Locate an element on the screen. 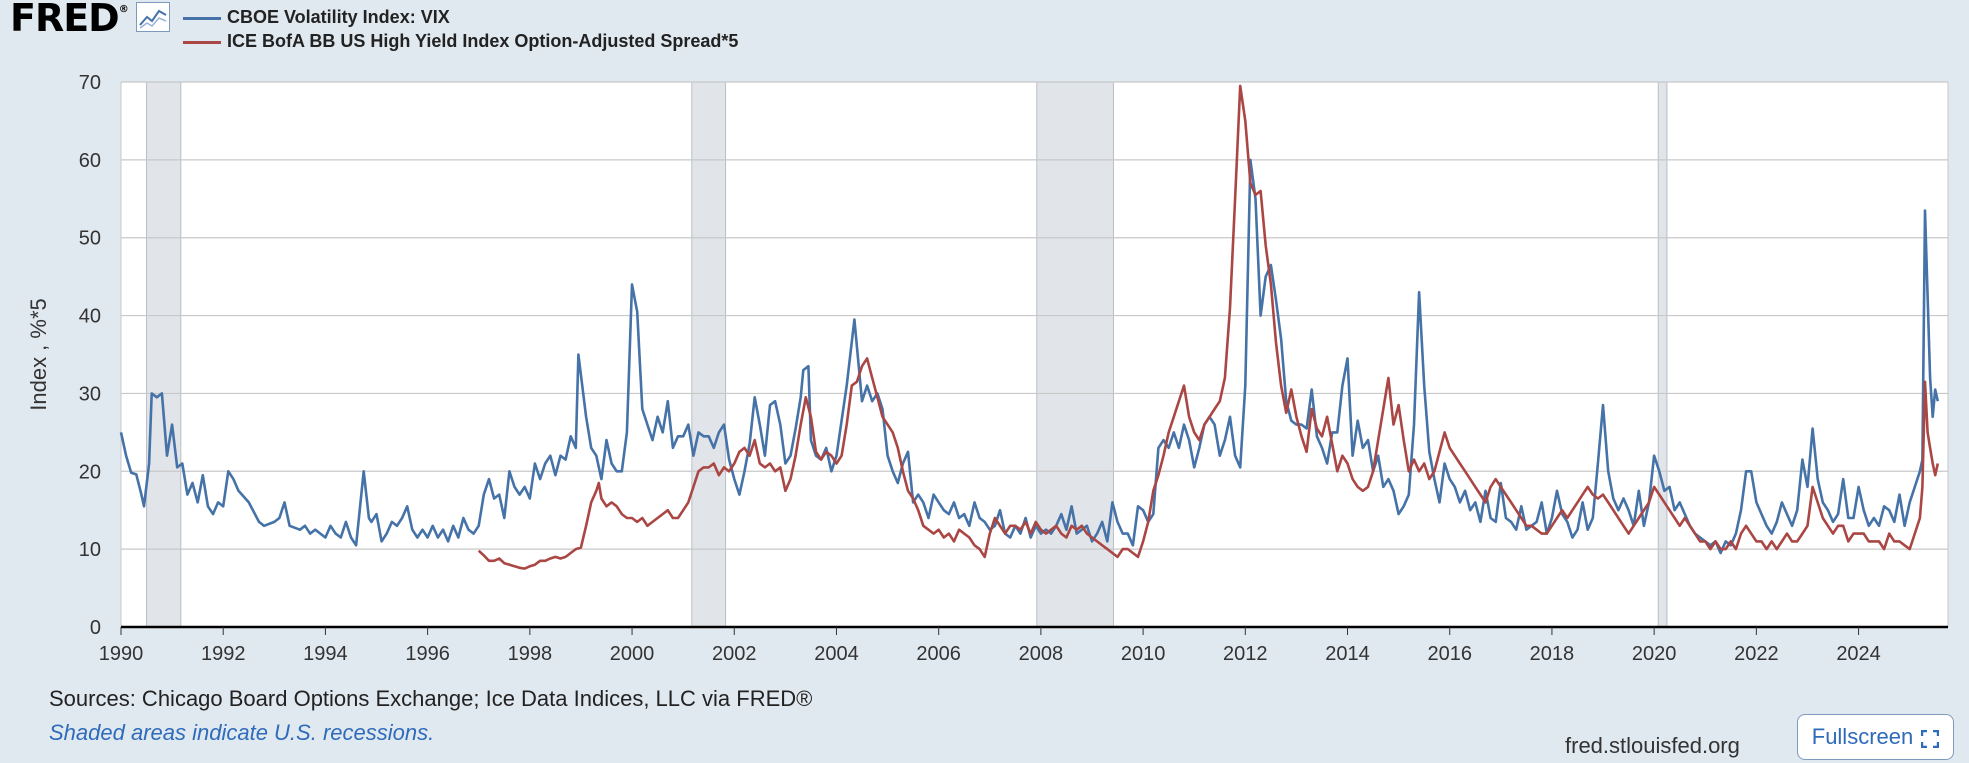 This screenshot has height=763, width=1969. legend-item-vix: CBOE Volatility Index: VIX is located at coordinates (316, 17).